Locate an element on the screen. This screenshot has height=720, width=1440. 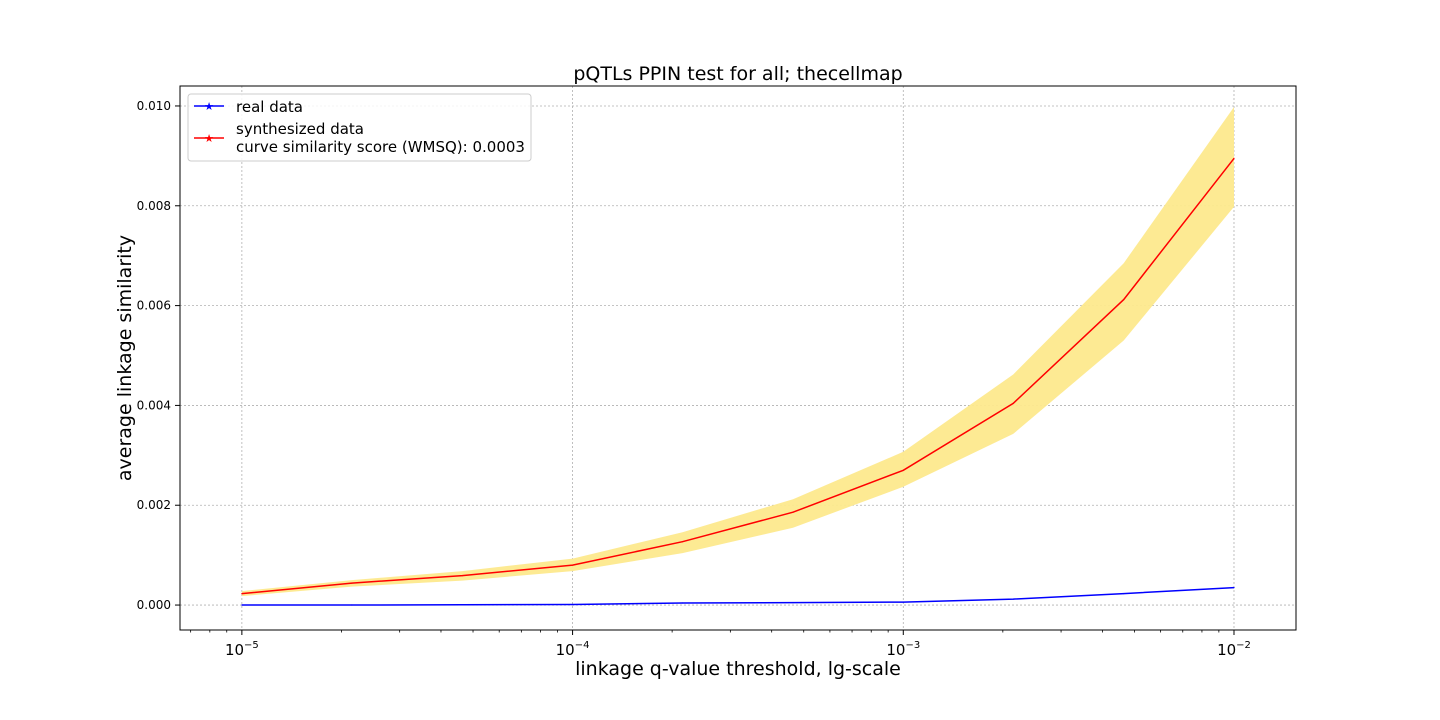
legend-box is located at coordinates (359, 127).